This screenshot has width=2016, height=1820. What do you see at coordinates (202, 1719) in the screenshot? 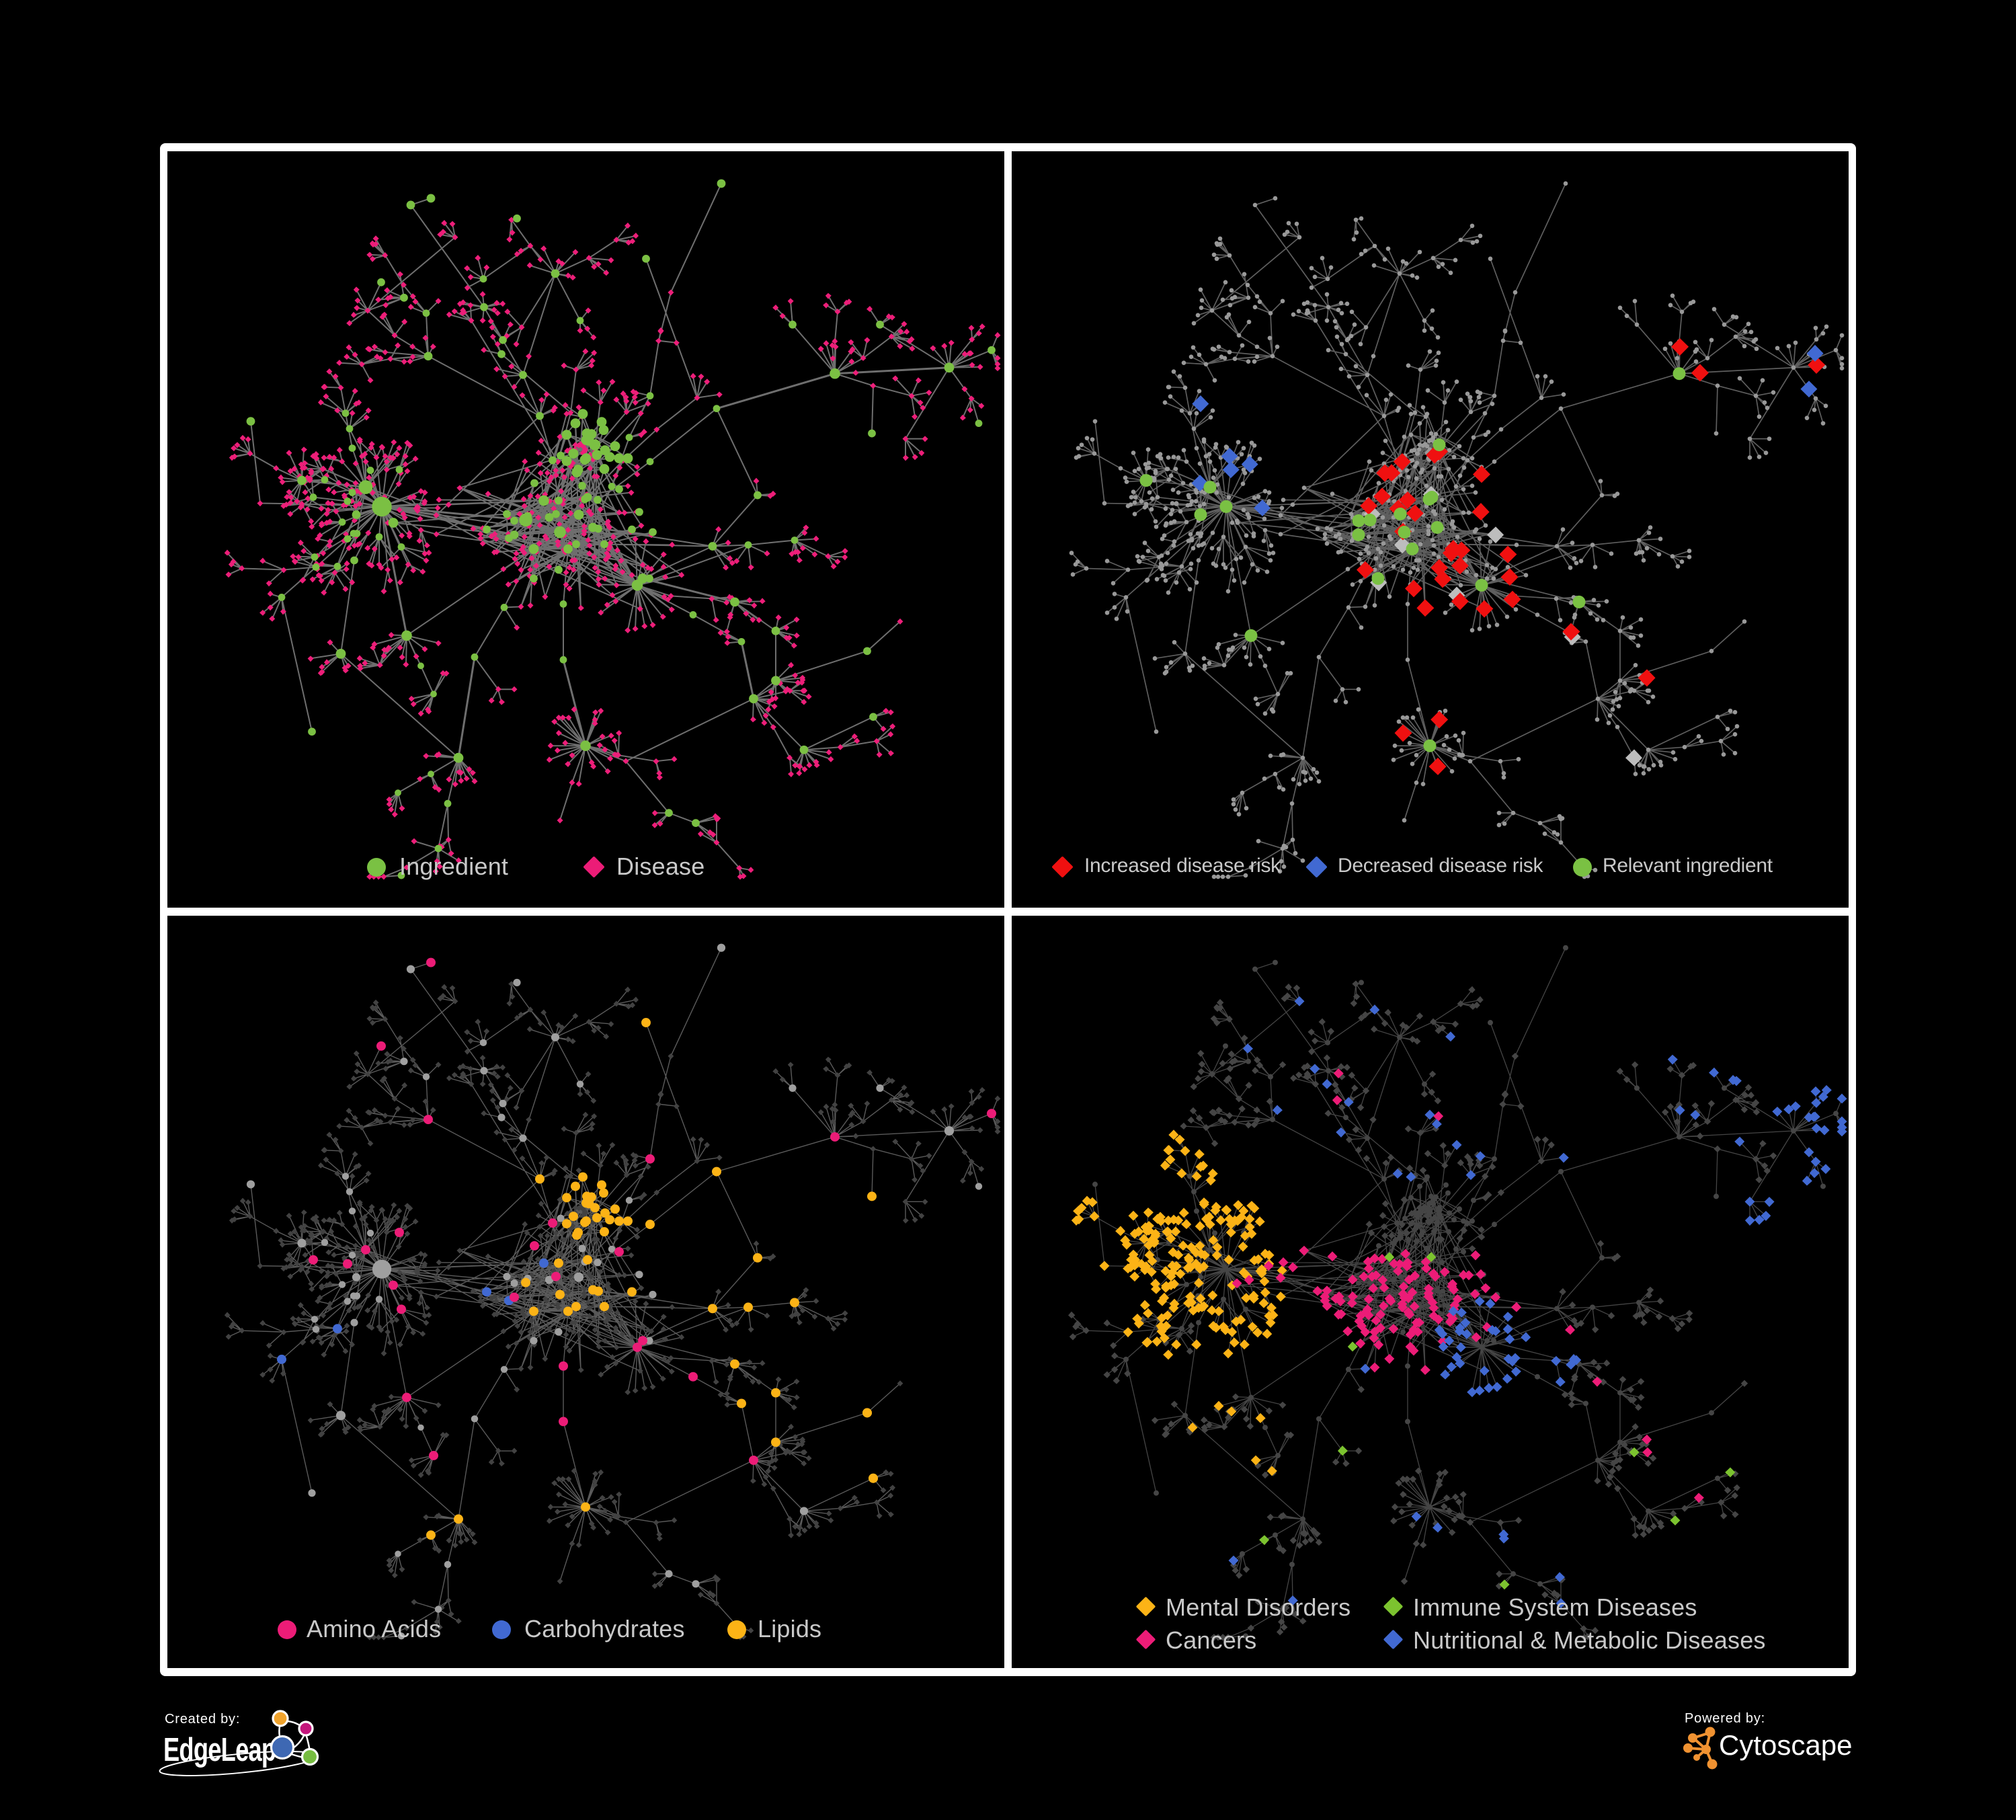
I see `svg-text: Created by:` at bounding box center [202, 1719].